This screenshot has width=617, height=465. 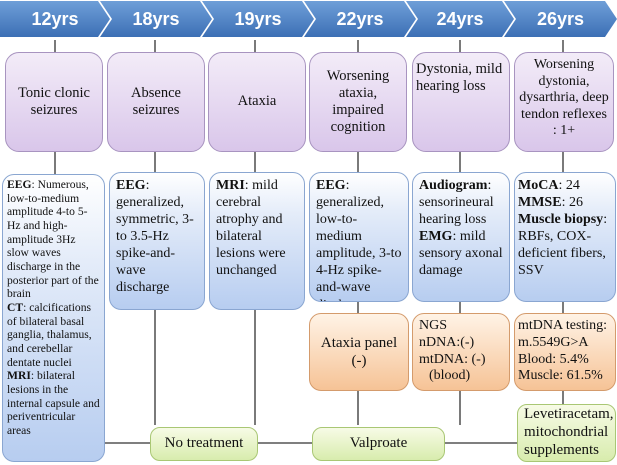 I want to click on symptom-box-22yrs: Worsening ataxia, impaired cognition, so click(x=358, y=102).